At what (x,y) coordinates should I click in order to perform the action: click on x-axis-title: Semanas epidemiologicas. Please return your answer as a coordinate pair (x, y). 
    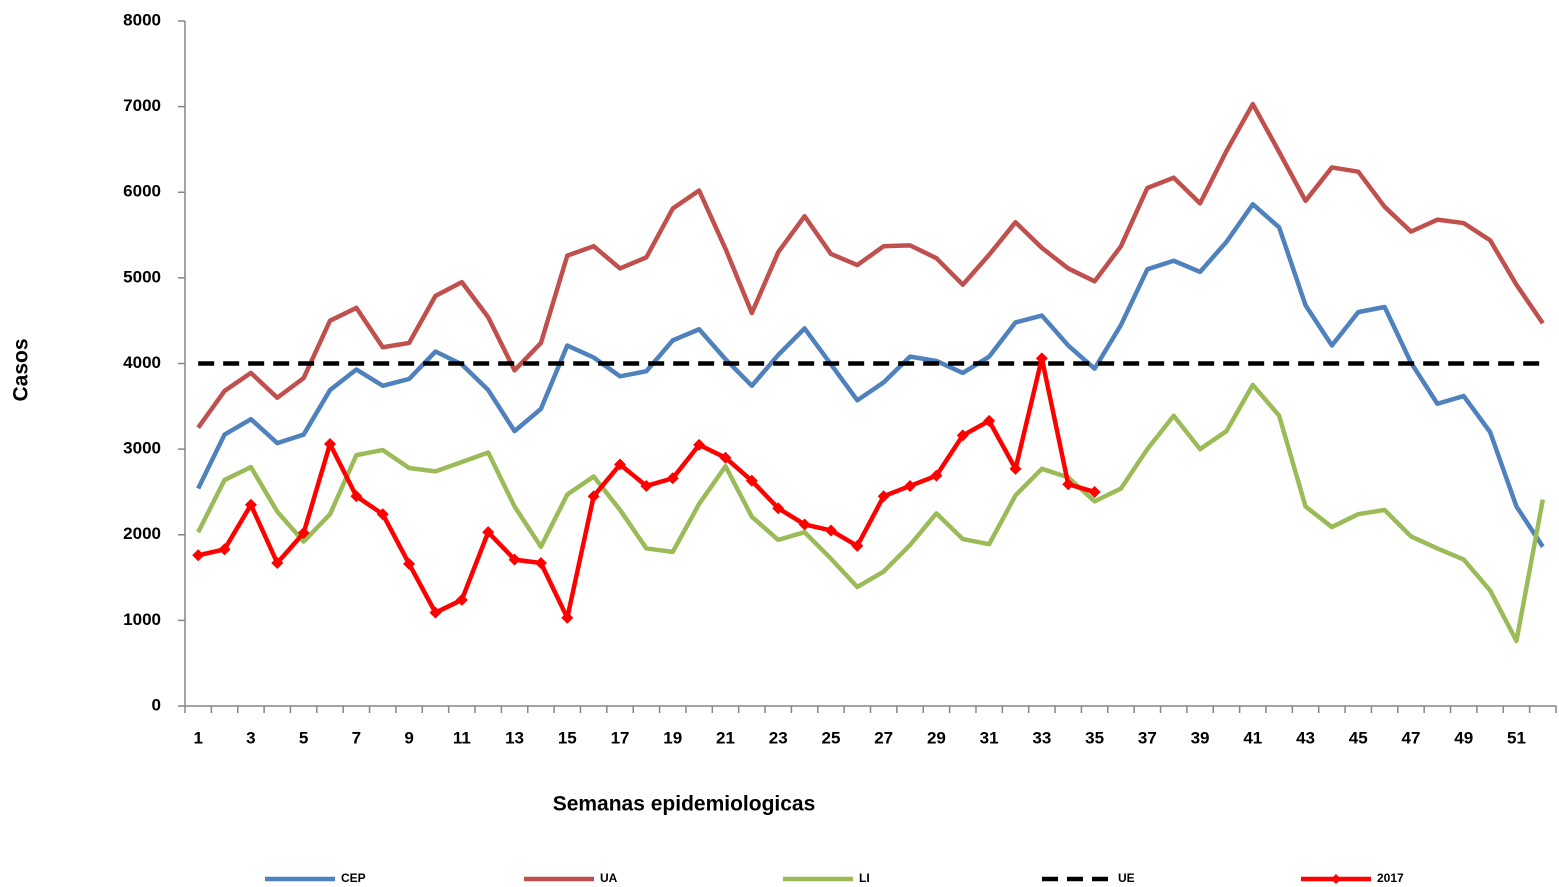
    Looking at the image, I should click on (684, 804).